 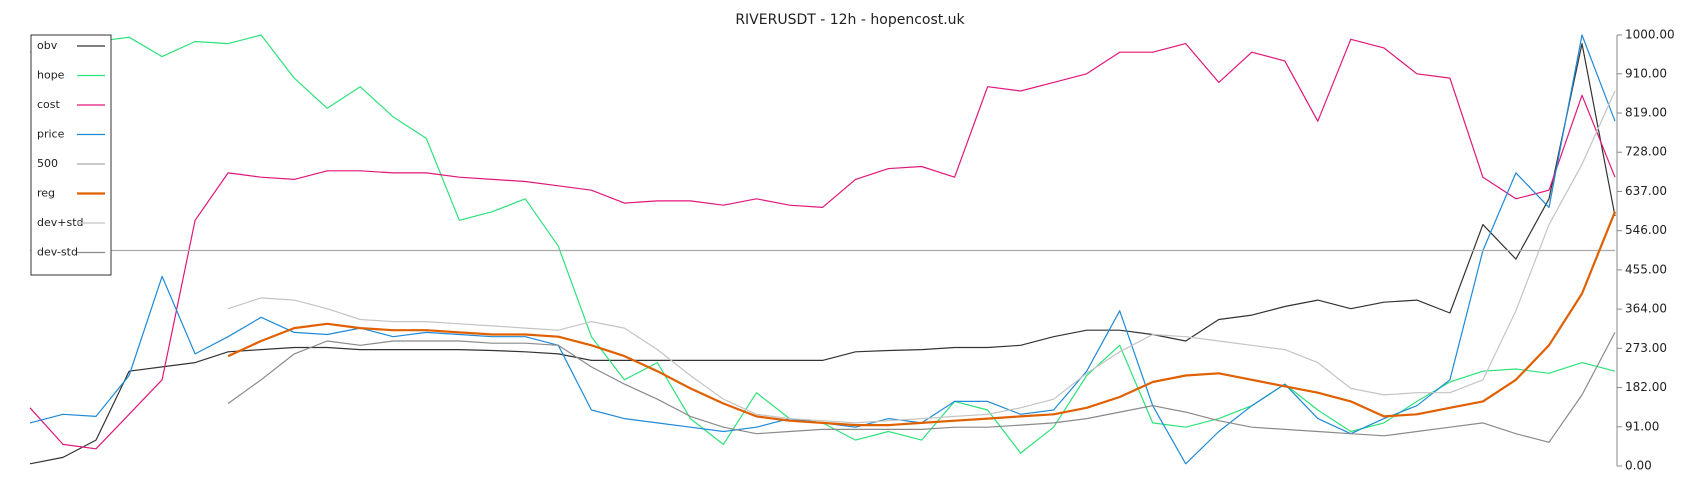 What do you see at coordinates (1646, 269) in the screenshot?
I see `y-tick-label: 455.00` at bounding box center [1646, 269].